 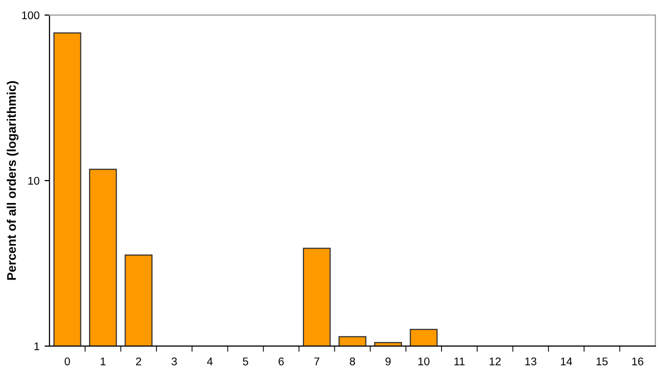 I want to click on y-tick-label: 100, so click(x=31, y=15).